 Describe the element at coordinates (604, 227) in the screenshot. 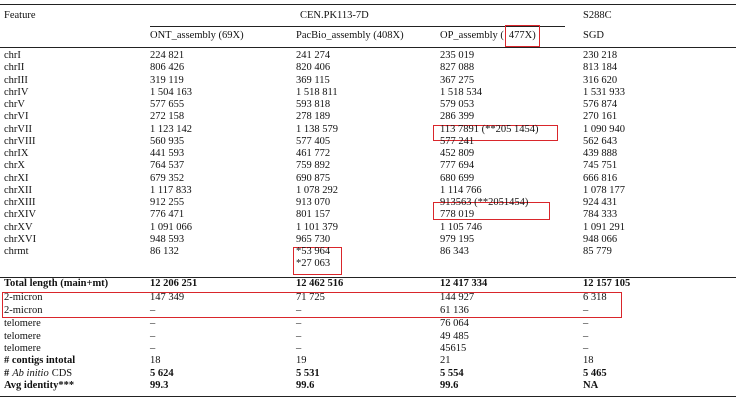

I see `cell: 1 091 291` at that location.